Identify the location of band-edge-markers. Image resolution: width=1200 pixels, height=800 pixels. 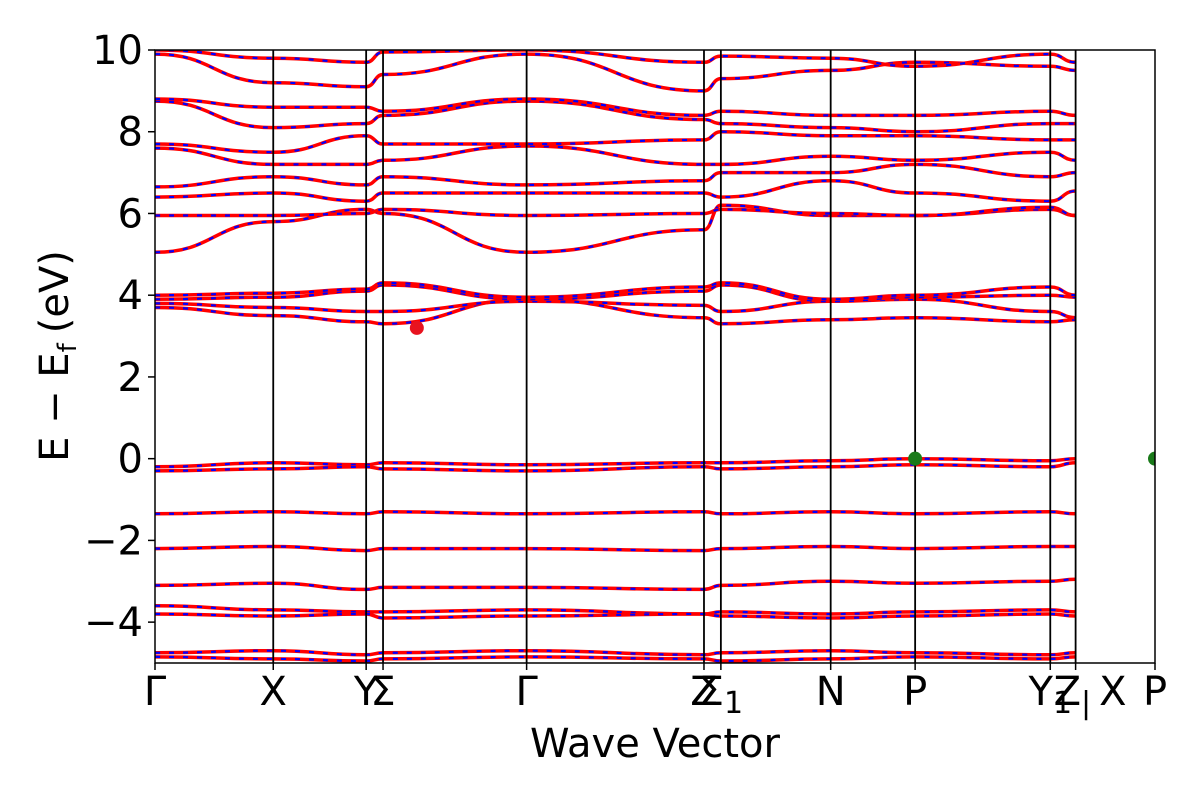
(782, 393).